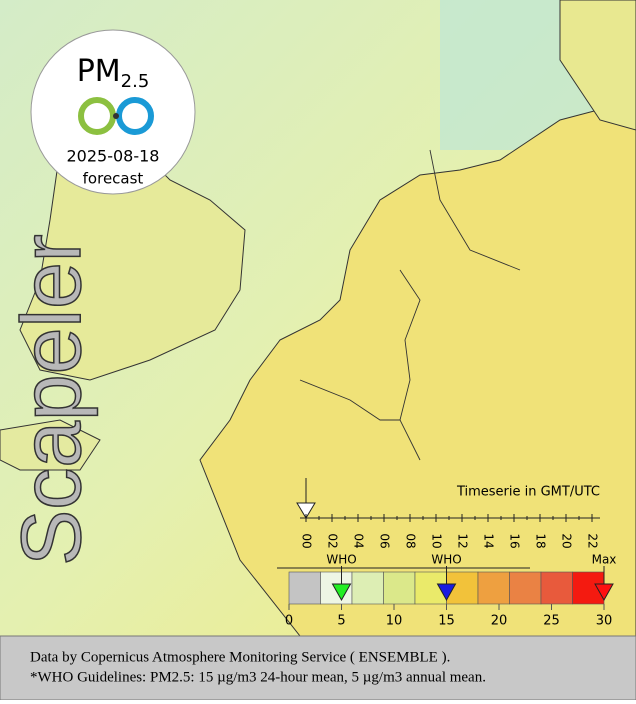 This screenshot has height=704, width=636. What do you see at coordinates (499, 621) in the screenshot?
I see `scale-tick-label: 20` at bounding box center [499, 621].